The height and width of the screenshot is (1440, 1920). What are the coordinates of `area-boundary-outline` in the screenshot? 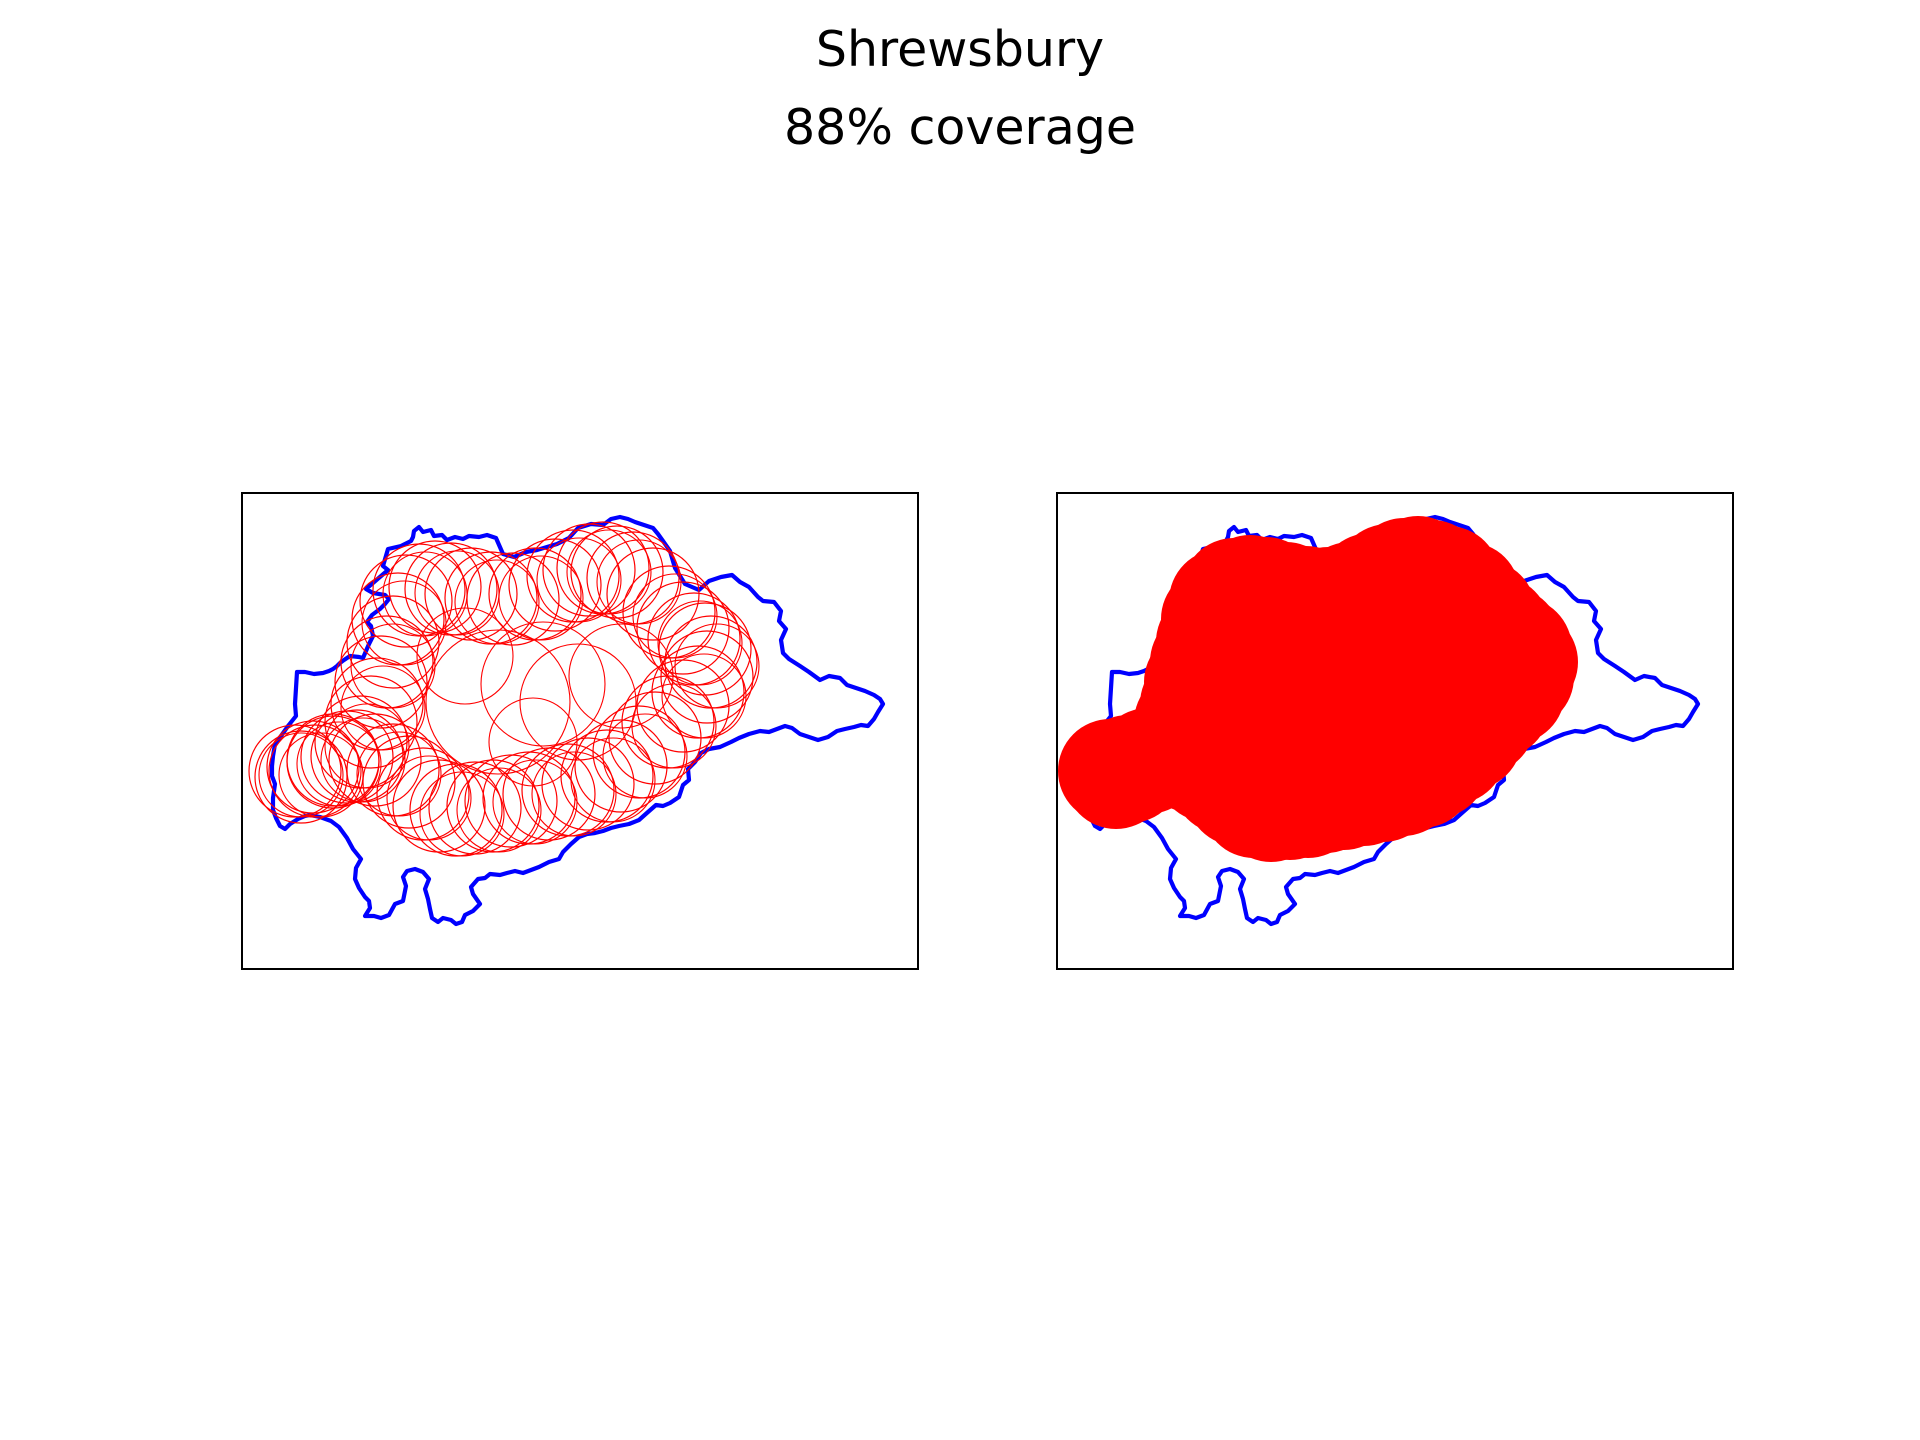 It's located at (577, 720).